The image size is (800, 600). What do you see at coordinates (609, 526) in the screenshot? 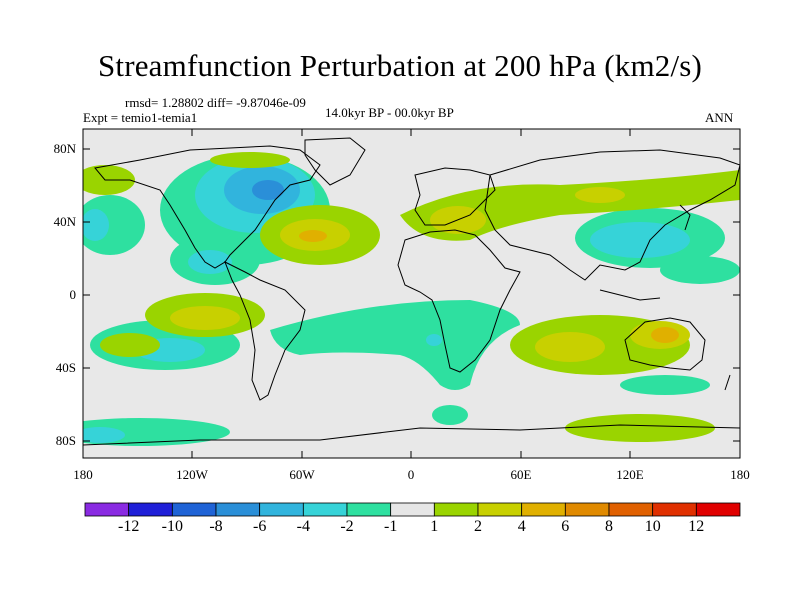
I see `colorbar-label: 8` at bounding box center [609, 526].